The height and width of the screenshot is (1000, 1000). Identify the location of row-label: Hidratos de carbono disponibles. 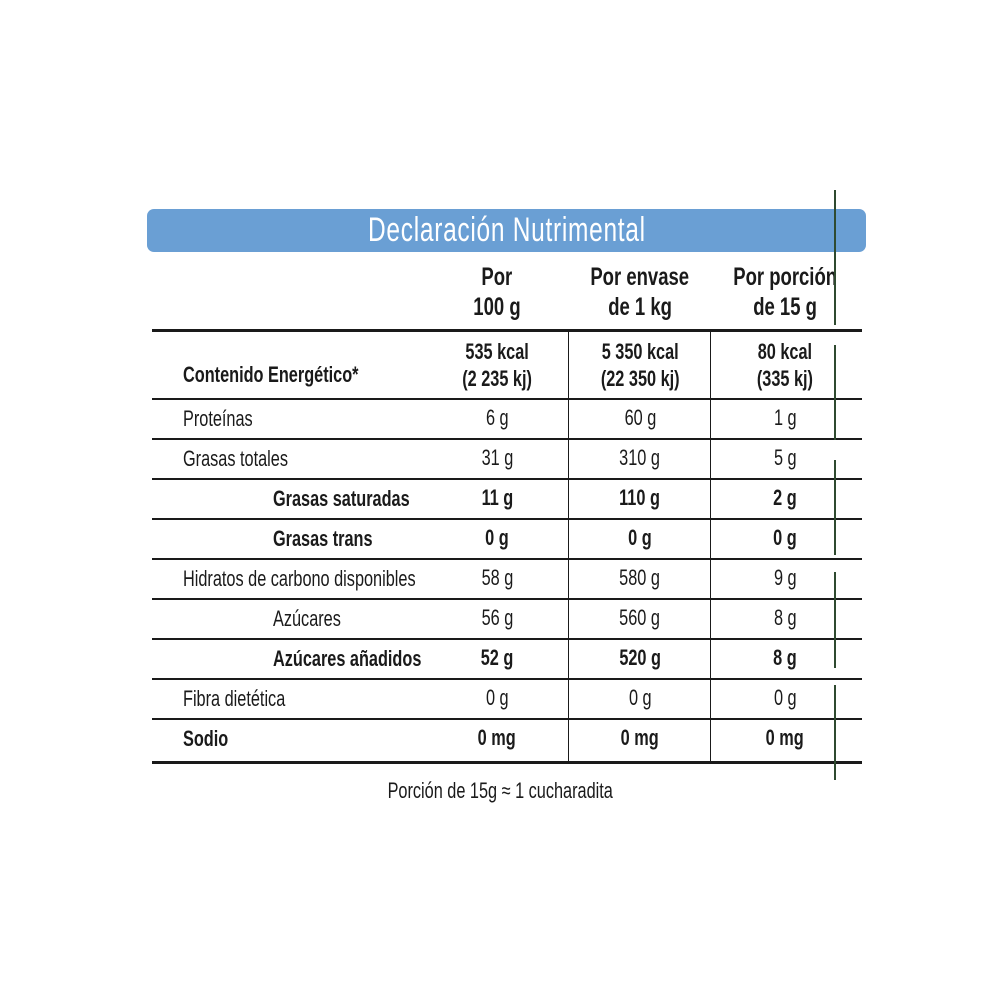
(299, 578).